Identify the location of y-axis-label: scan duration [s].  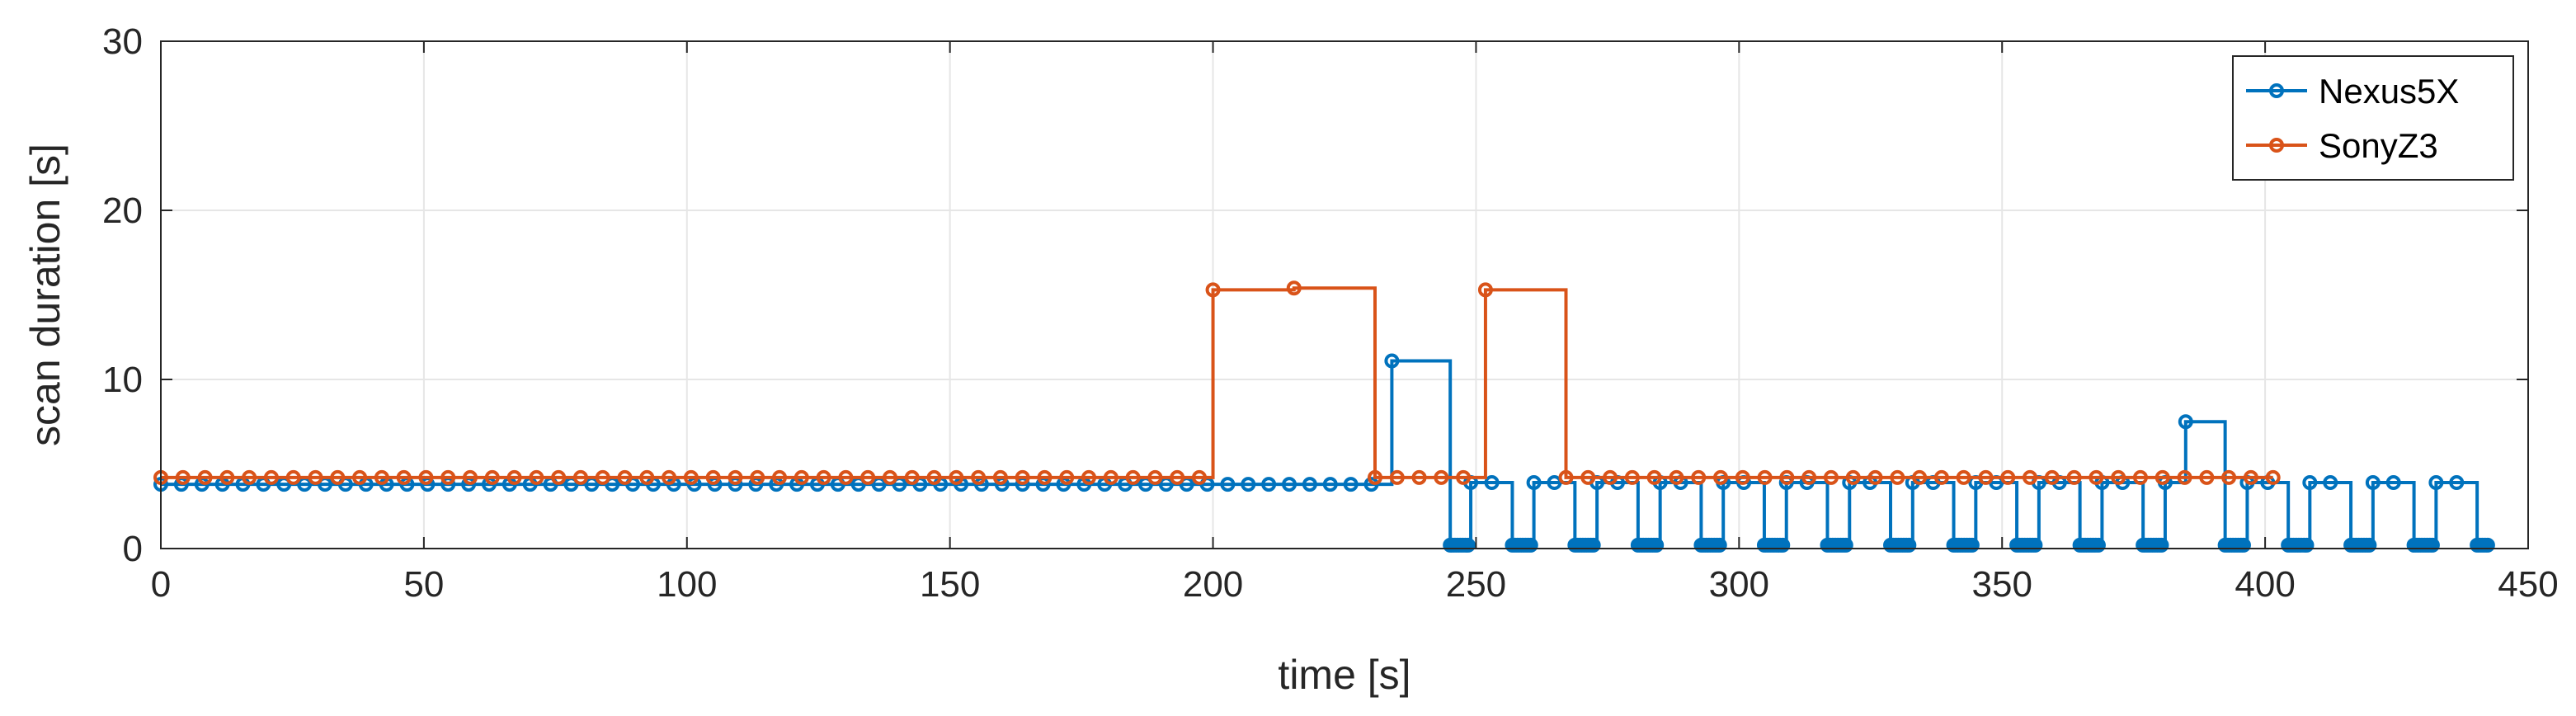
(45, 295).